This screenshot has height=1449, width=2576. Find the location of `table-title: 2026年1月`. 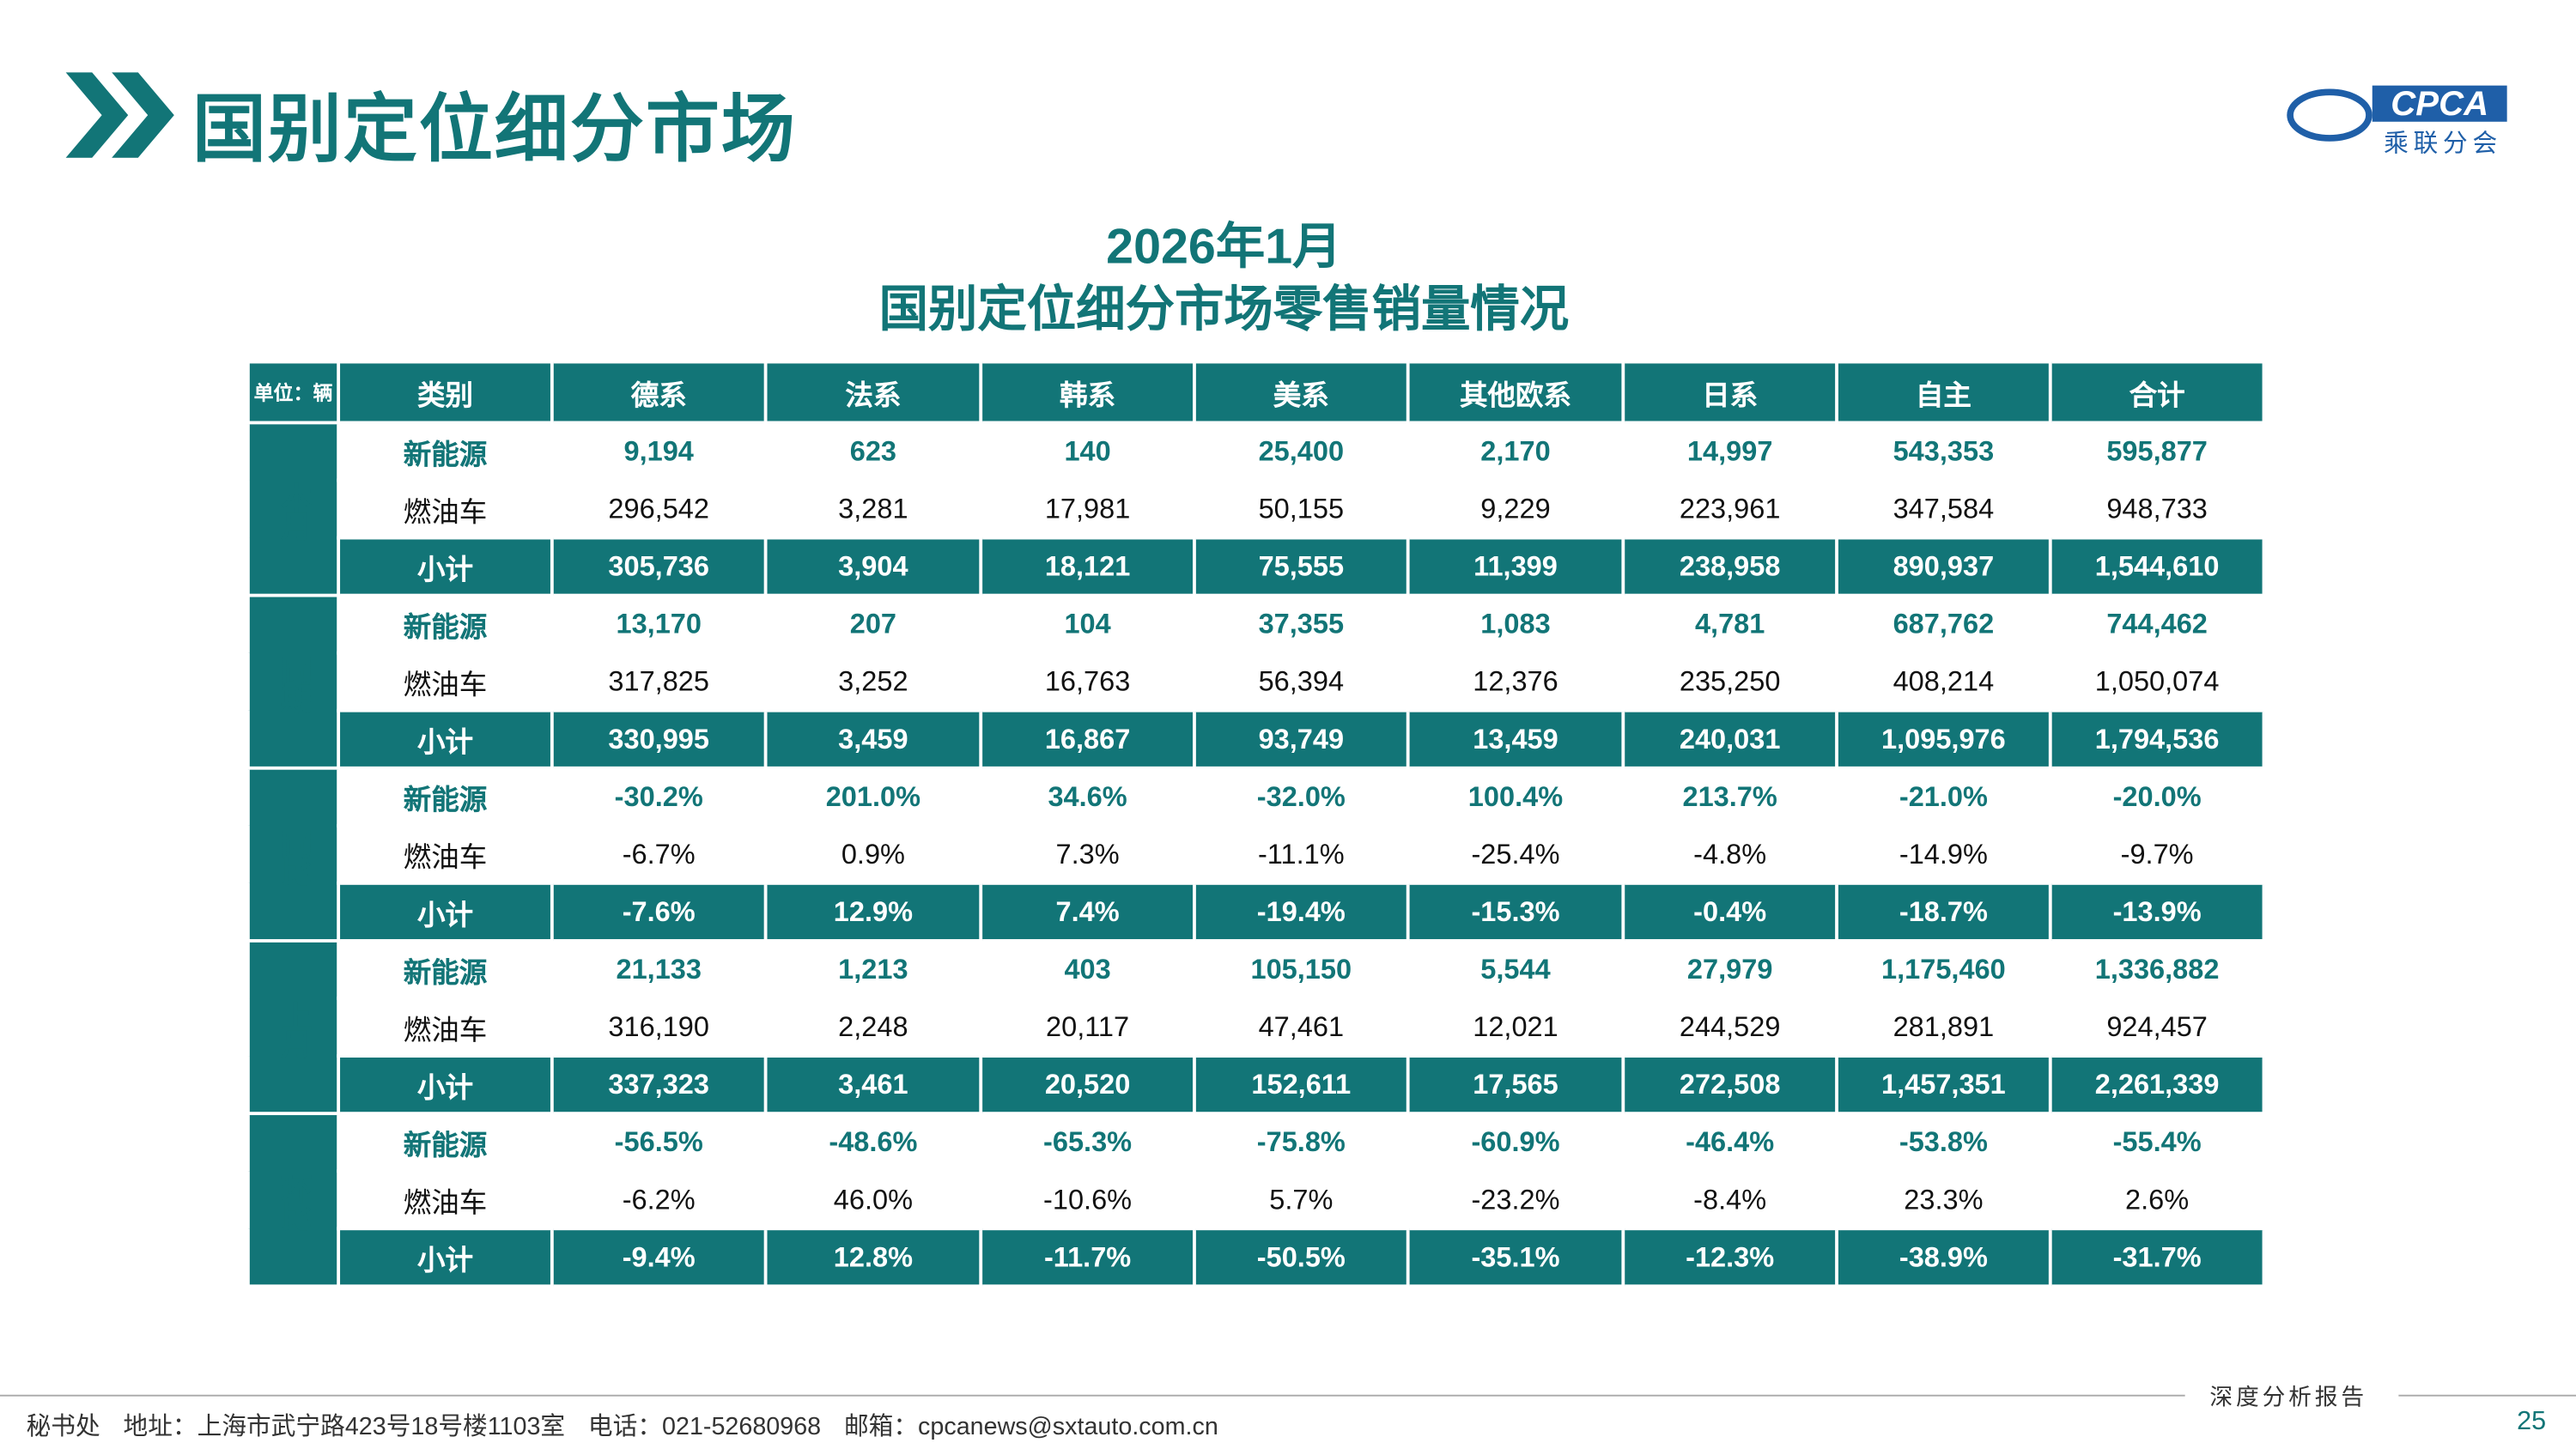

table-title: 2026年1月 is located at coordinates (1224, 247).